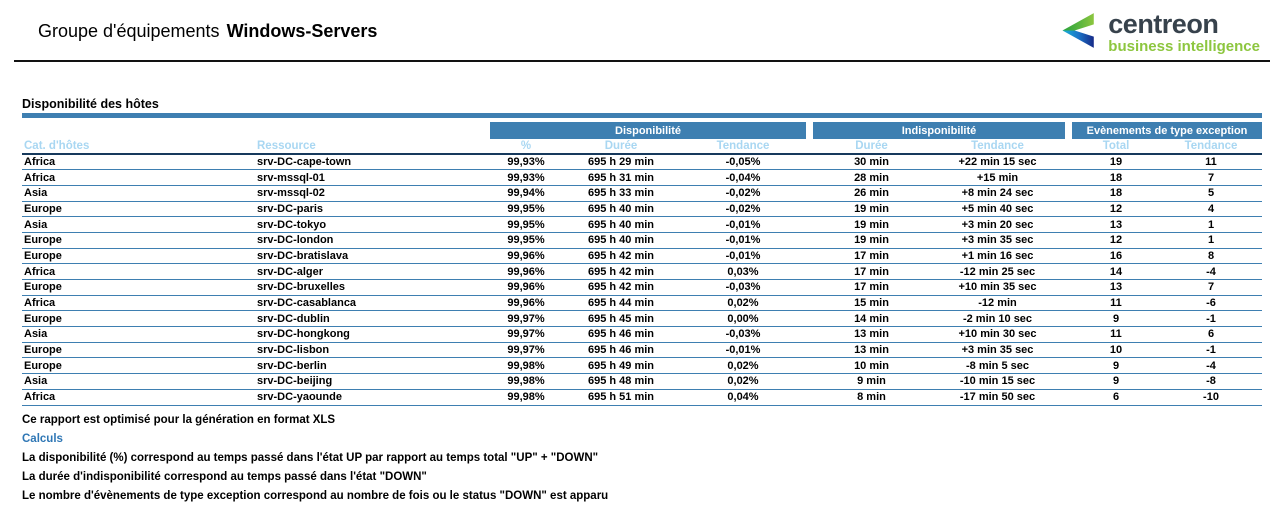  I want to click on table-cell: 99,97%, so click(526, 334).